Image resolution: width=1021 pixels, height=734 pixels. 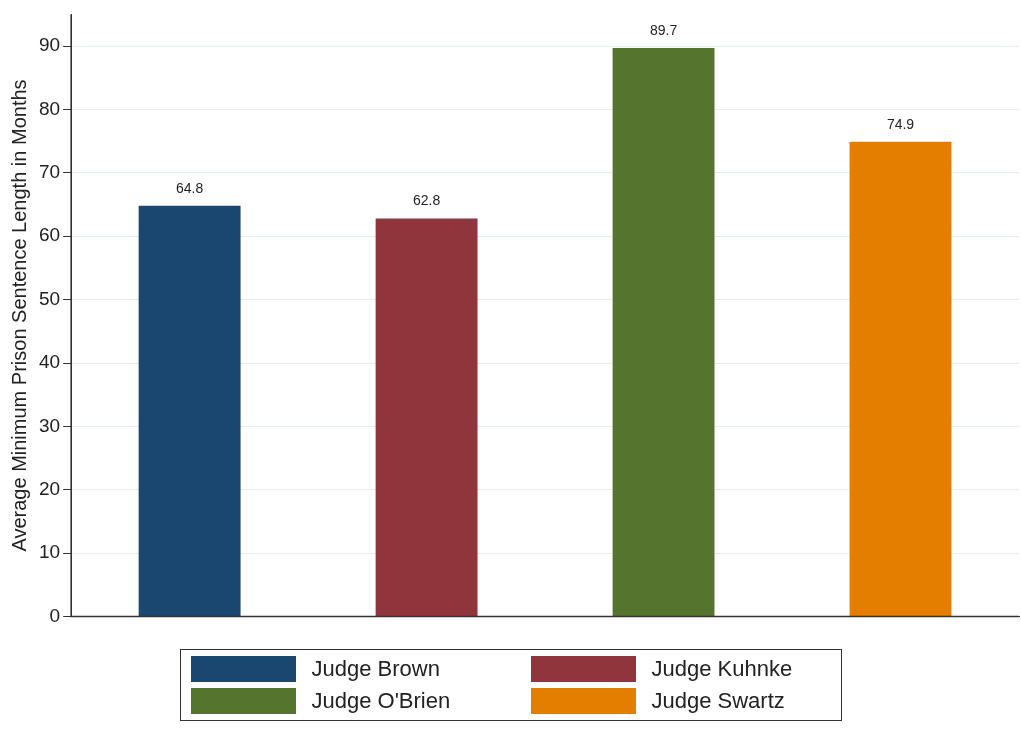 I want to click on legend-label: Judge Kuhnke, so click(x=722, y=669).